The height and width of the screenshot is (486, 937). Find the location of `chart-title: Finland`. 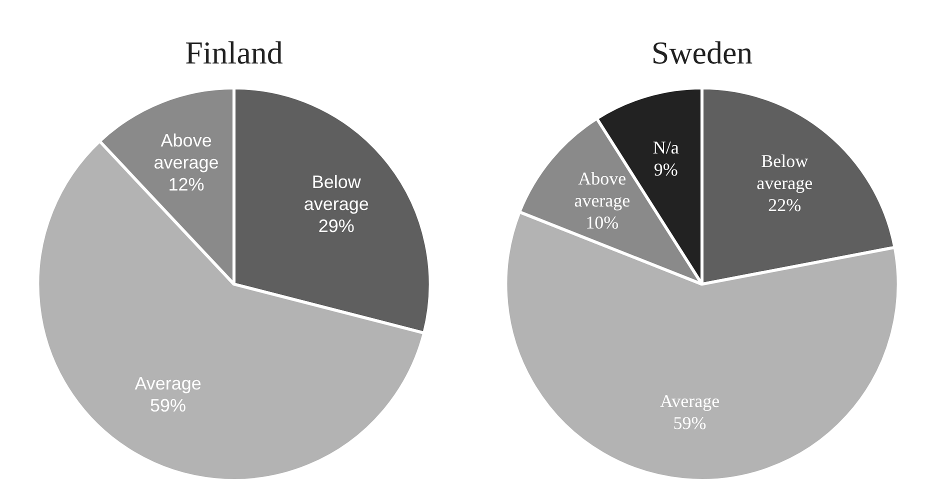

chart-title: Finland is located at coordinates (234, 52).